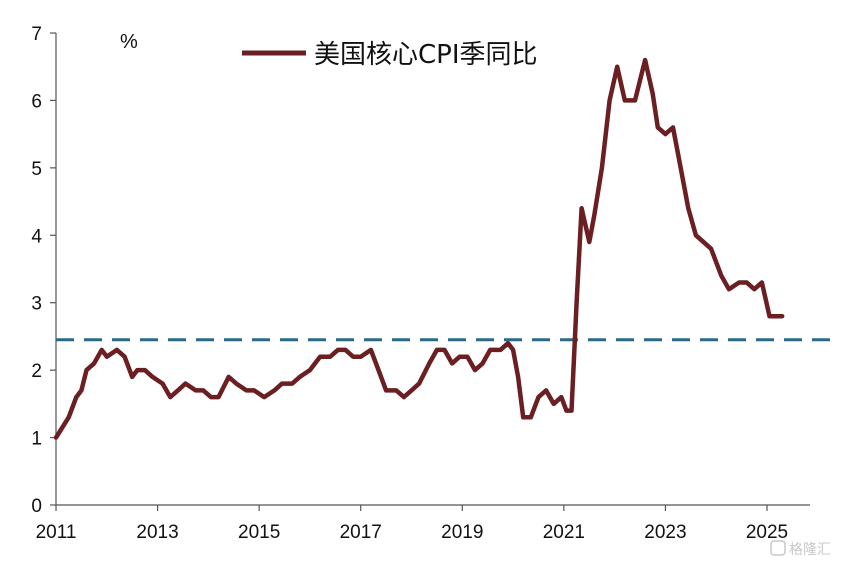 The image size is (842, 568). Describe the element at coordinates (767, 532) in the screenshot. I see `x-tick-label: 2025` at that location.